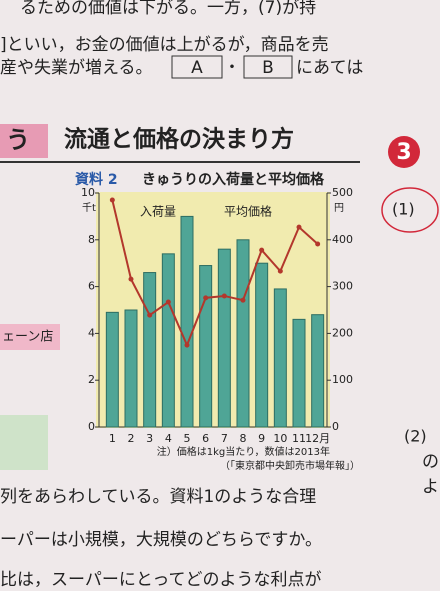  What do you see at coordinates (329, 68) in the screenshot?
I see `body-line: にあては` at bounding box center [329, 68].